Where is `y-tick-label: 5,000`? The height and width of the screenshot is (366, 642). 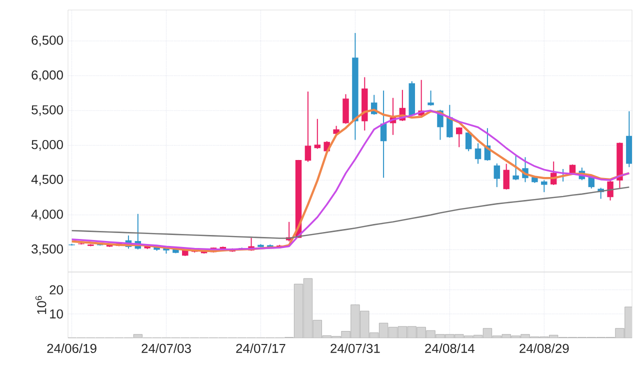
y-tick-label: 5,000 is located at coordinates (47, 145).